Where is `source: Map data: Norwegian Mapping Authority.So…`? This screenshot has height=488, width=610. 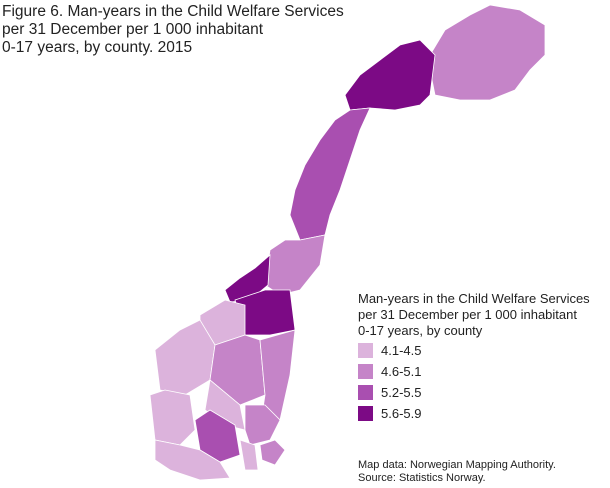 source: Map data: Norwegian Mapping Authority.So… is located at coordinates (457, 471).